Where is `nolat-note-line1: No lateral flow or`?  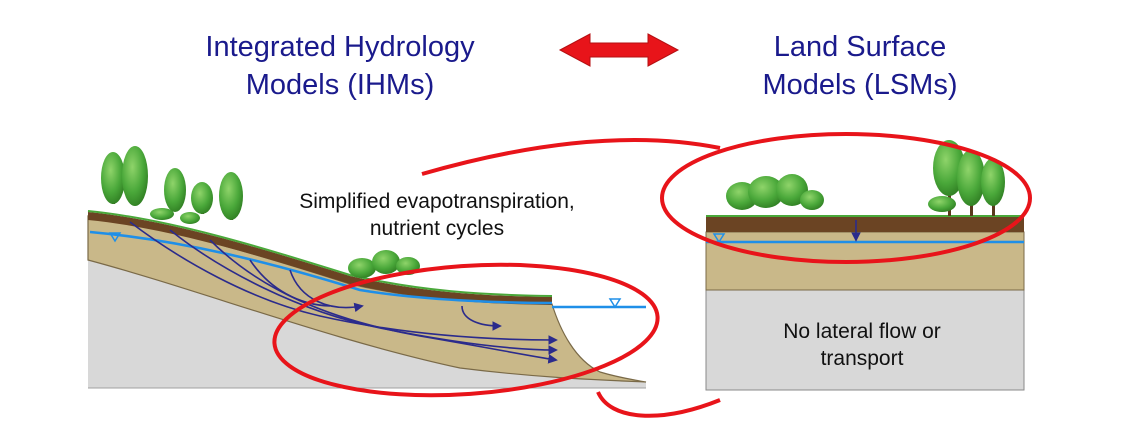 nolat-note-line1: No lateral flow or is located at coordinates (862, 331).